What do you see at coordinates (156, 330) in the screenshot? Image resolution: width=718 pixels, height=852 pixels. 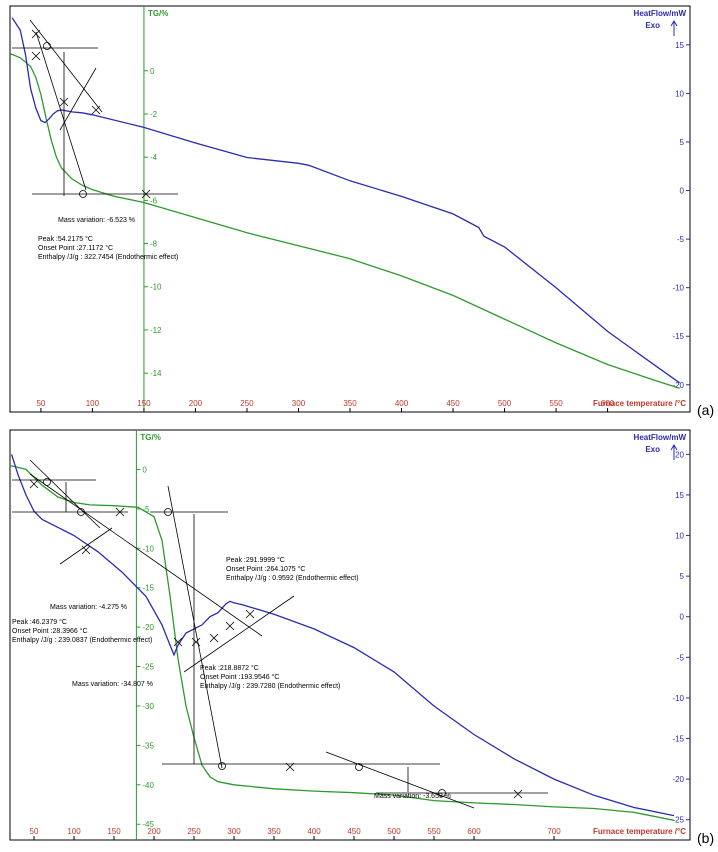 I see `tg-tick-label: -12` at bounding box center [156, 330].